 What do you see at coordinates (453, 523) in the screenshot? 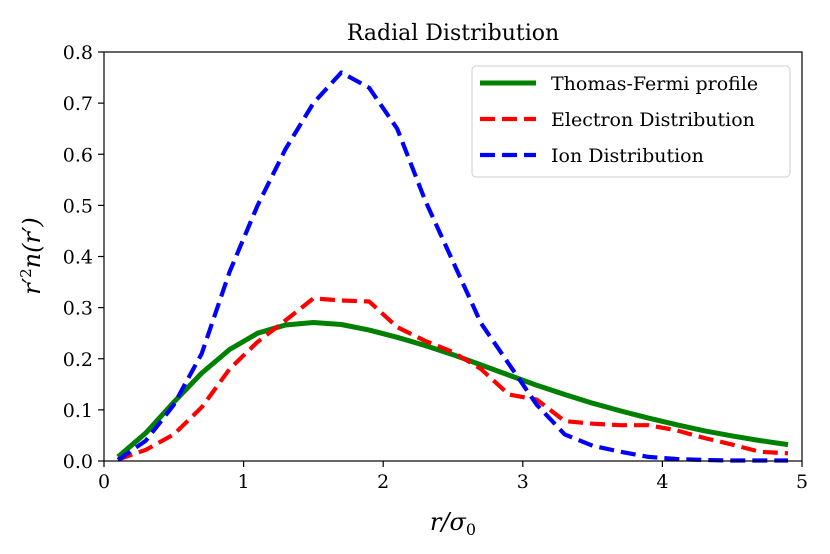
I see `x-axis-label: r/σ0` at bounding box center [453, 523].